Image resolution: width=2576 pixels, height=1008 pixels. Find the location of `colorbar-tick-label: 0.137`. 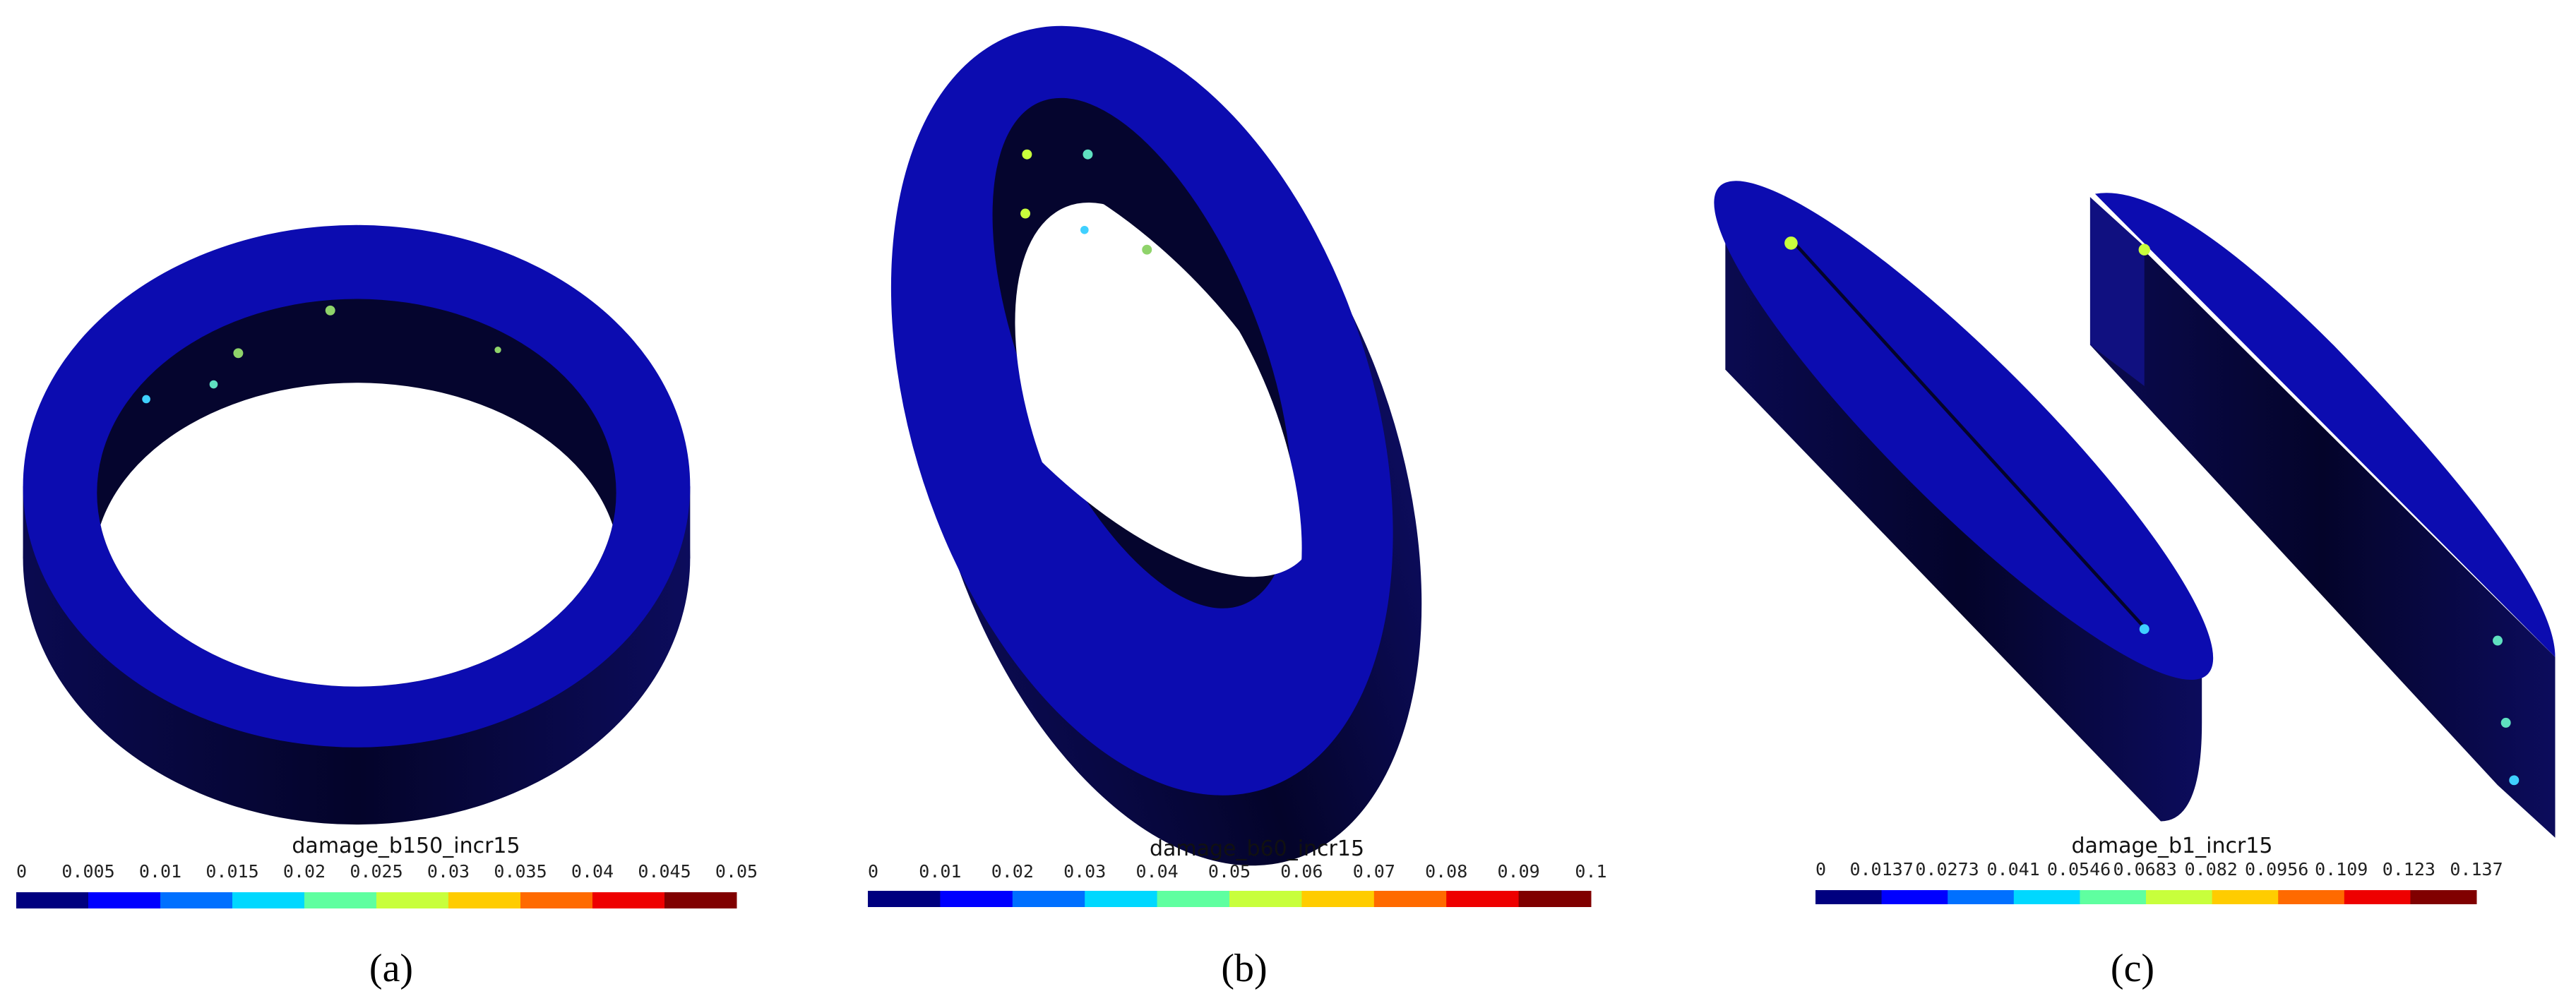

colorbar-tick-label: 0.137 is located at coordinates (2476, 870).